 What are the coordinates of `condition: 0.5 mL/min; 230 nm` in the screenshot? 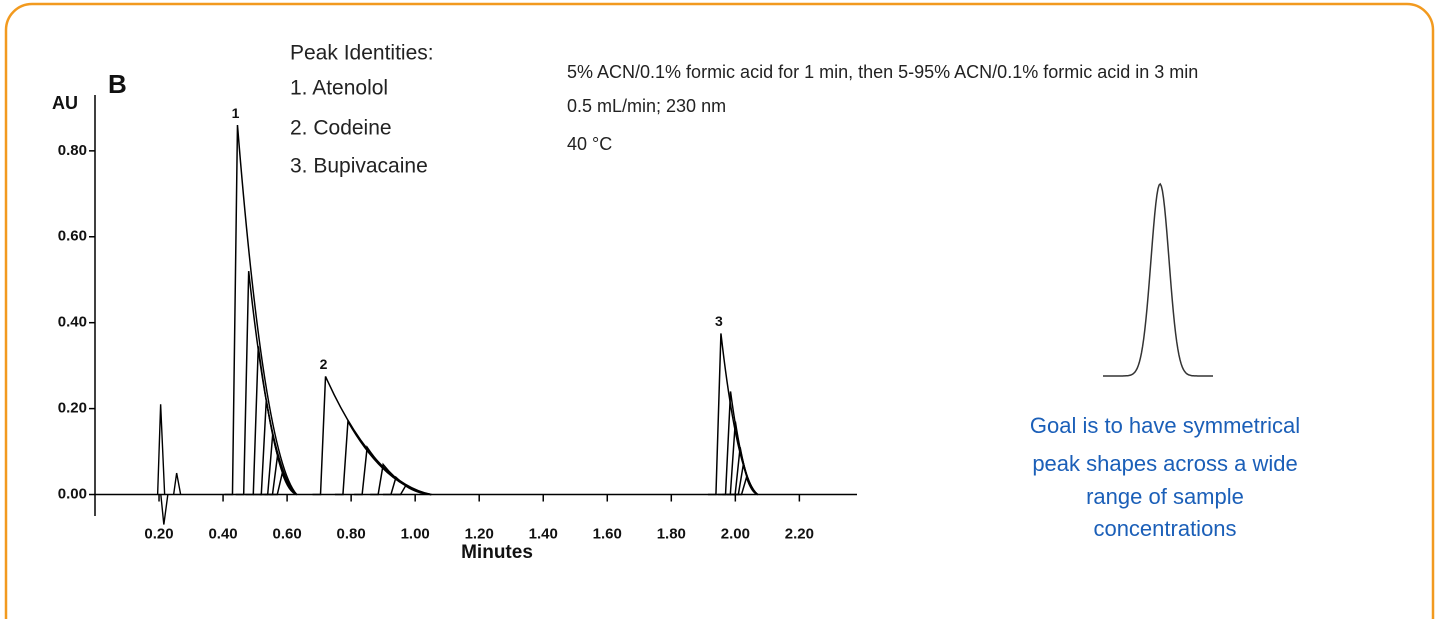 It's located at (646, 106).